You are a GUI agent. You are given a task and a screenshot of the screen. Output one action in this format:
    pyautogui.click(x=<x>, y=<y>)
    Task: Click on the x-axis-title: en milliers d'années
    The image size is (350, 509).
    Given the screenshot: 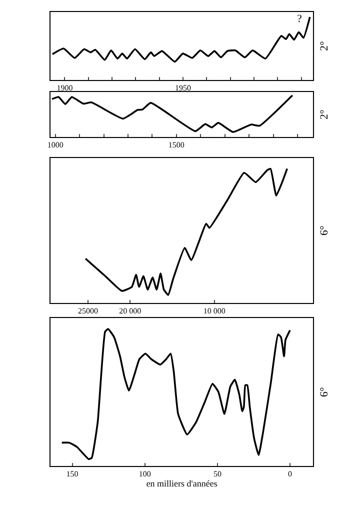 What is the action you would take?
    pyautogui.click(x=182, y=483)
    